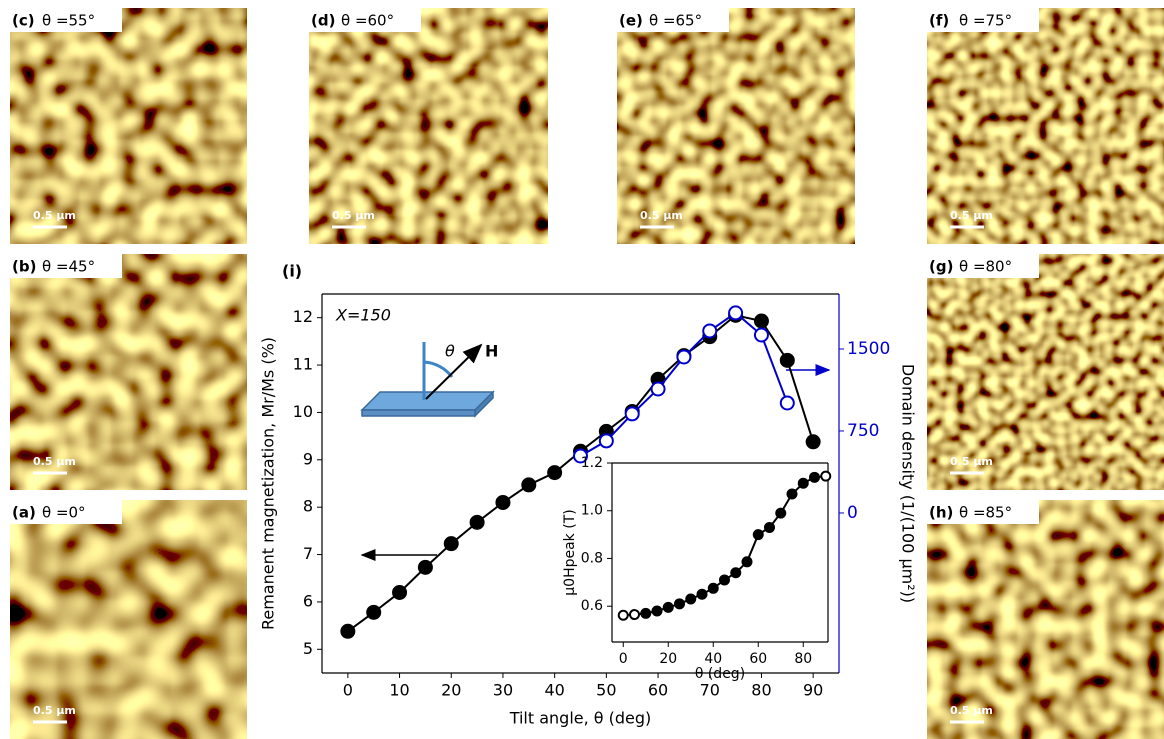 This screenshot has width=1164, height=739. I want to click on y-tick-label: 11, so click(303, 364).